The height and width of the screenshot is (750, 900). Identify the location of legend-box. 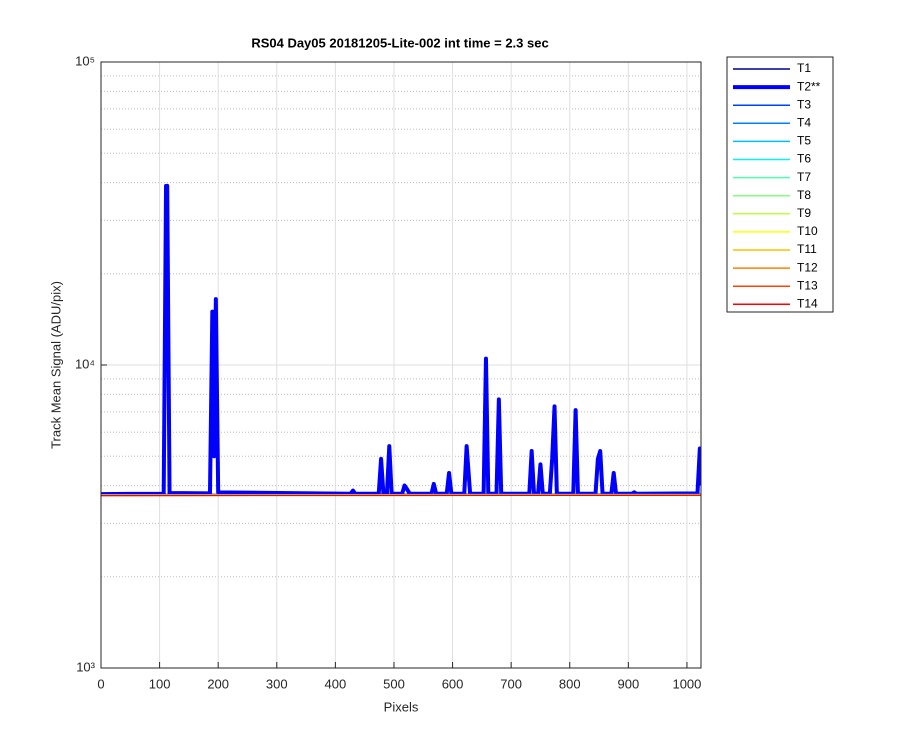
(780, 184).